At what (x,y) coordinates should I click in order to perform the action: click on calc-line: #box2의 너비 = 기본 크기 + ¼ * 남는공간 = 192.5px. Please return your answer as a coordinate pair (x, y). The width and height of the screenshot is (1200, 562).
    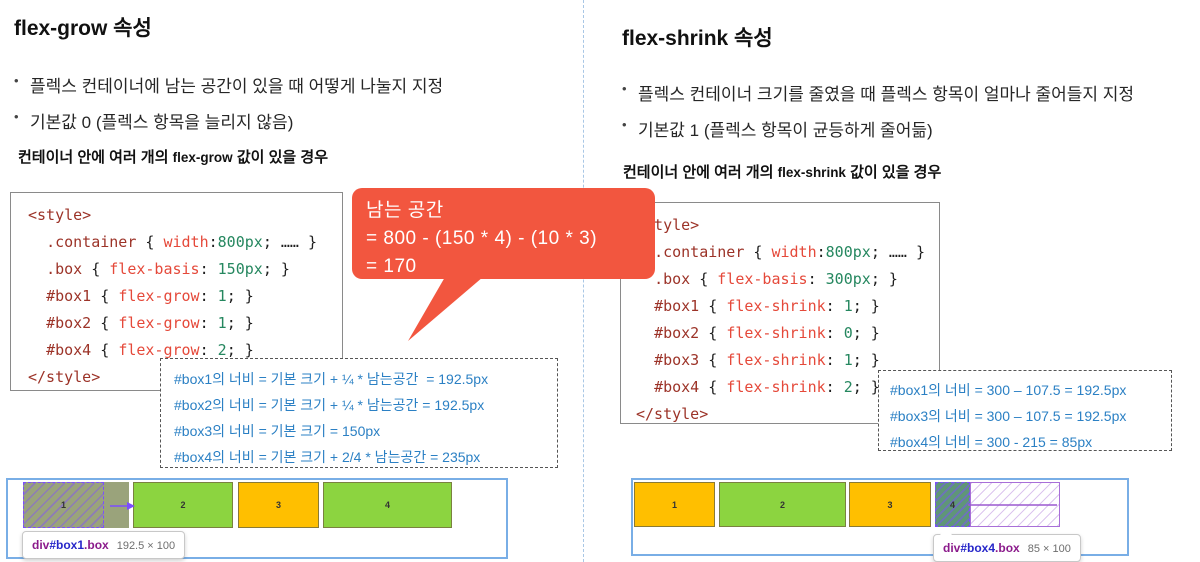
    Looking at the image, I should click on (329, 405).